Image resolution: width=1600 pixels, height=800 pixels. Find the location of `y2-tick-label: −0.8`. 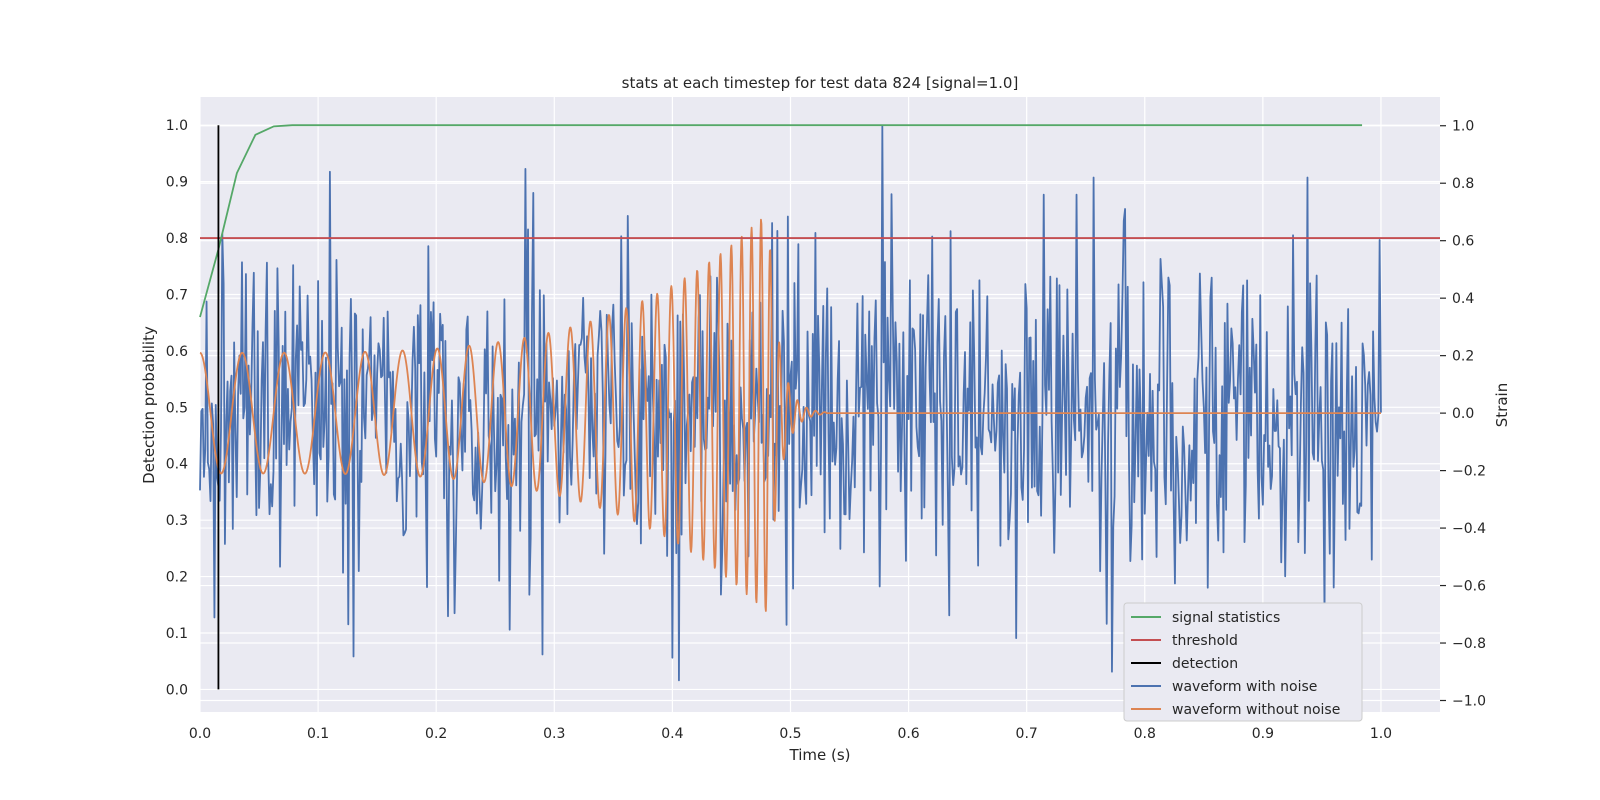

y2-tick-label: −0.8 is located at coordinates (1469, 644).